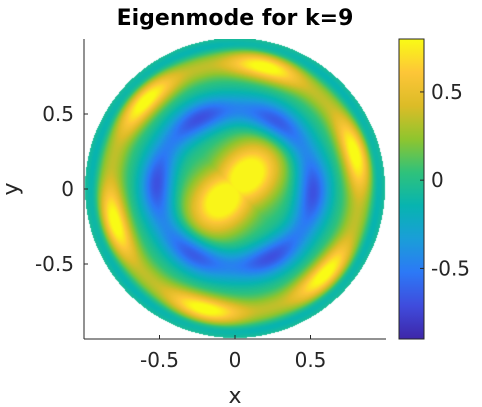  What do you see at coordinates (12, 188) in the screenshot?
I see `y-axis-label: y` at bounding box center [12, 188].